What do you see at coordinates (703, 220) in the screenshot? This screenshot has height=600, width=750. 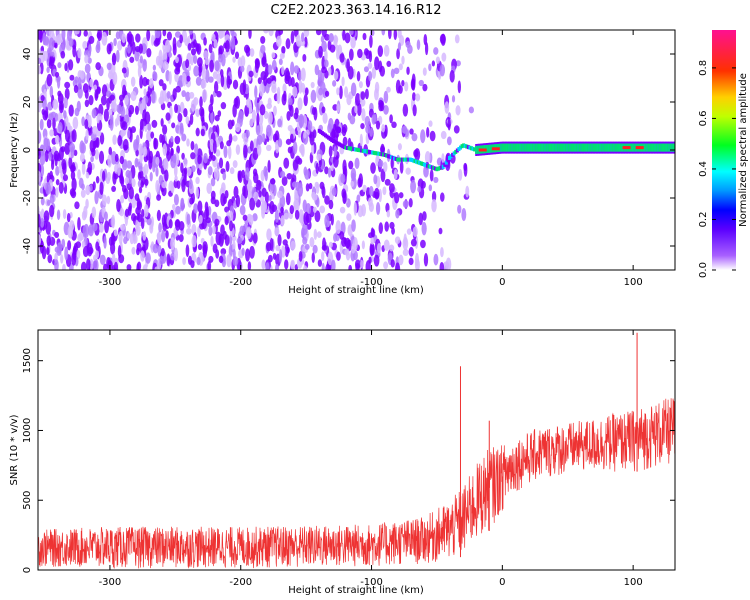 I see `colorbar-tick-label: 0.2` at bounding box center [703, 220].